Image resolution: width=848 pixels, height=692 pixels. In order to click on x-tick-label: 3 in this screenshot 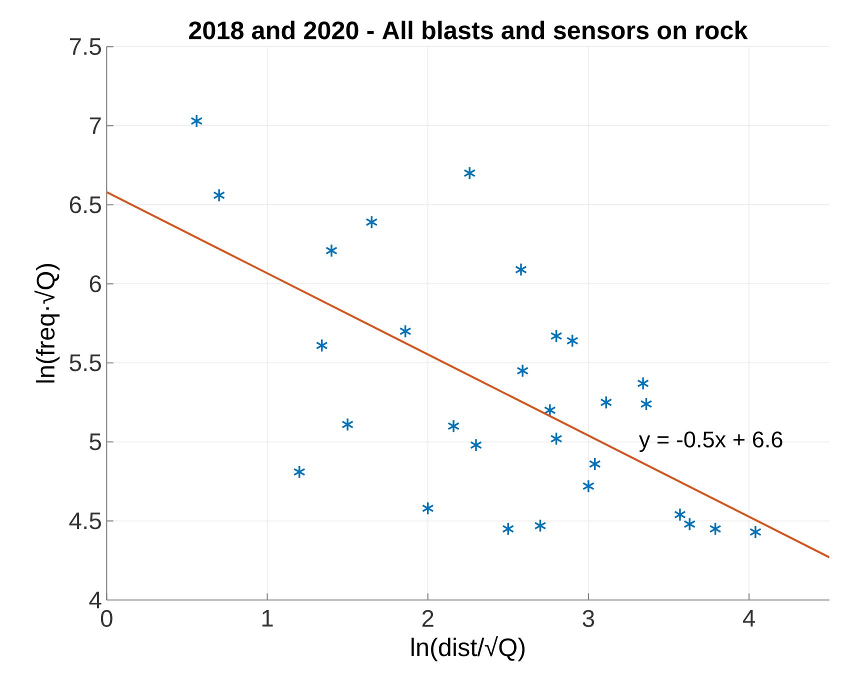, I will do `click(588, 618)`.